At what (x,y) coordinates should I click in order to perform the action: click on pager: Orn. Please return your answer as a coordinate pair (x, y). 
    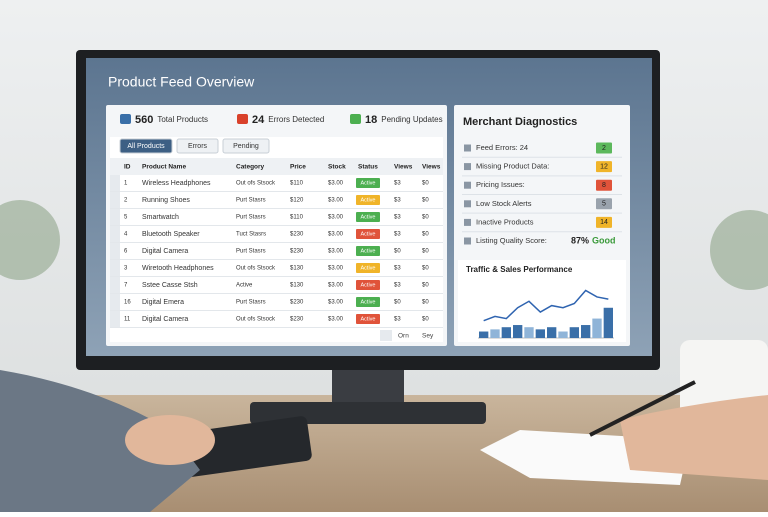
    Looking at the image, I should click on (403, 336).